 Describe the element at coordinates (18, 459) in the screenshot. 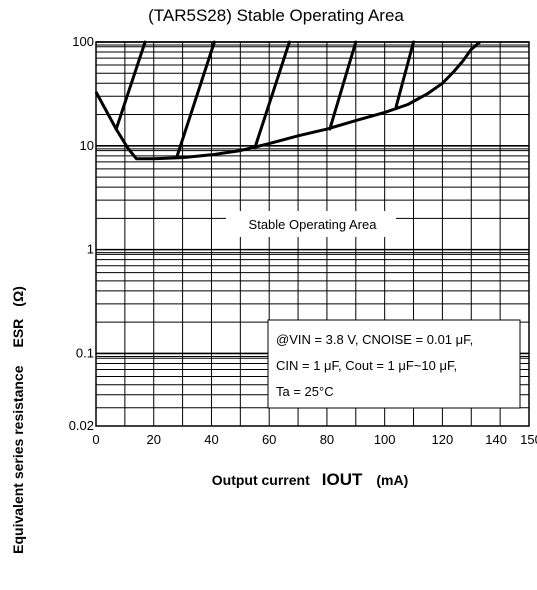

I see `y-axis-label-prefix: Equivalent series resistance` at that location.